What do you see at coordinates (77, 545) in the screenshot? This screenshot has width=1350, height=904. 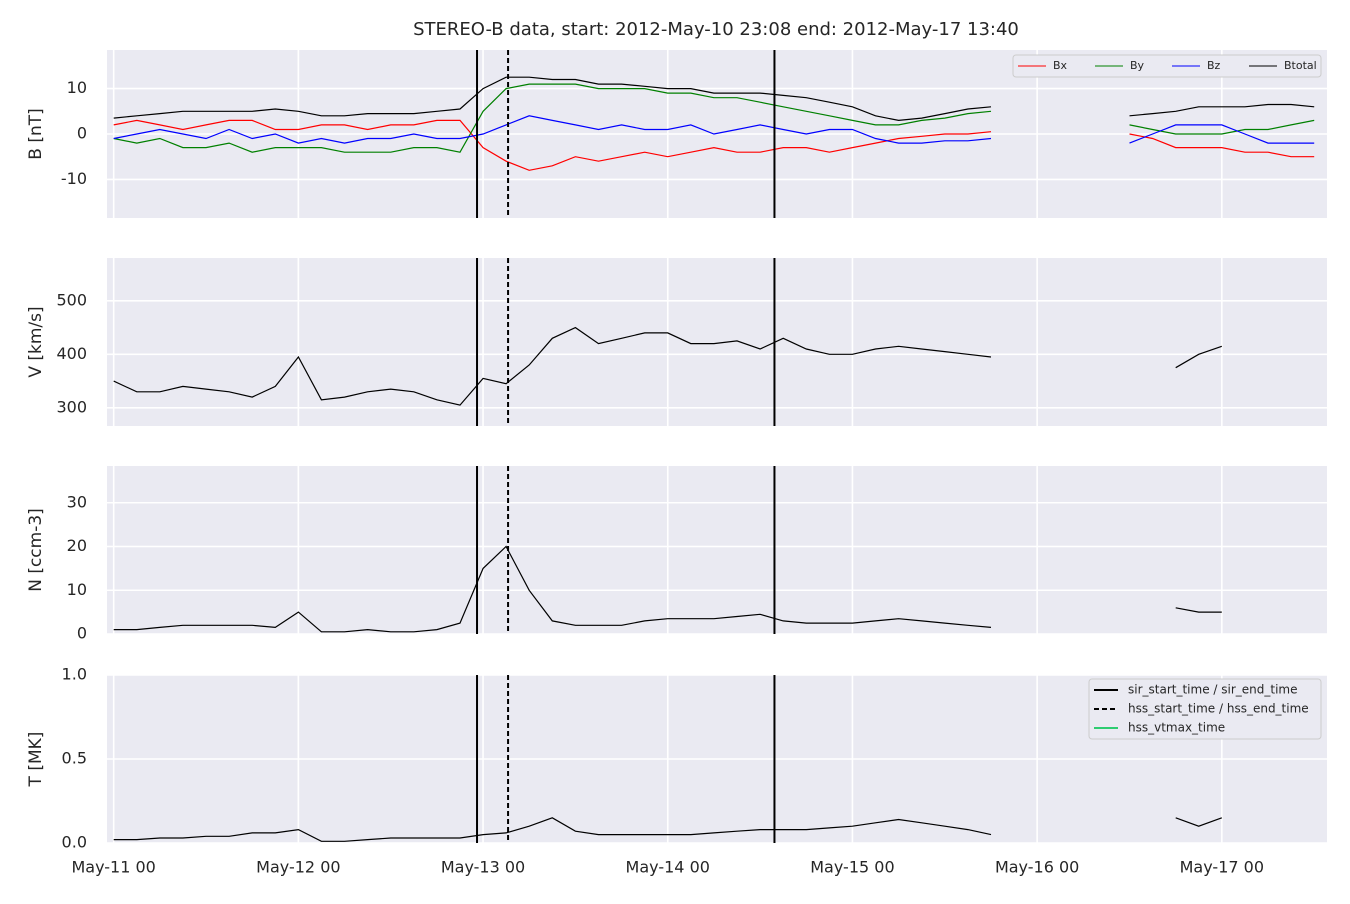 I see `y-tick-label: 20` at bounding box center [77, 545].